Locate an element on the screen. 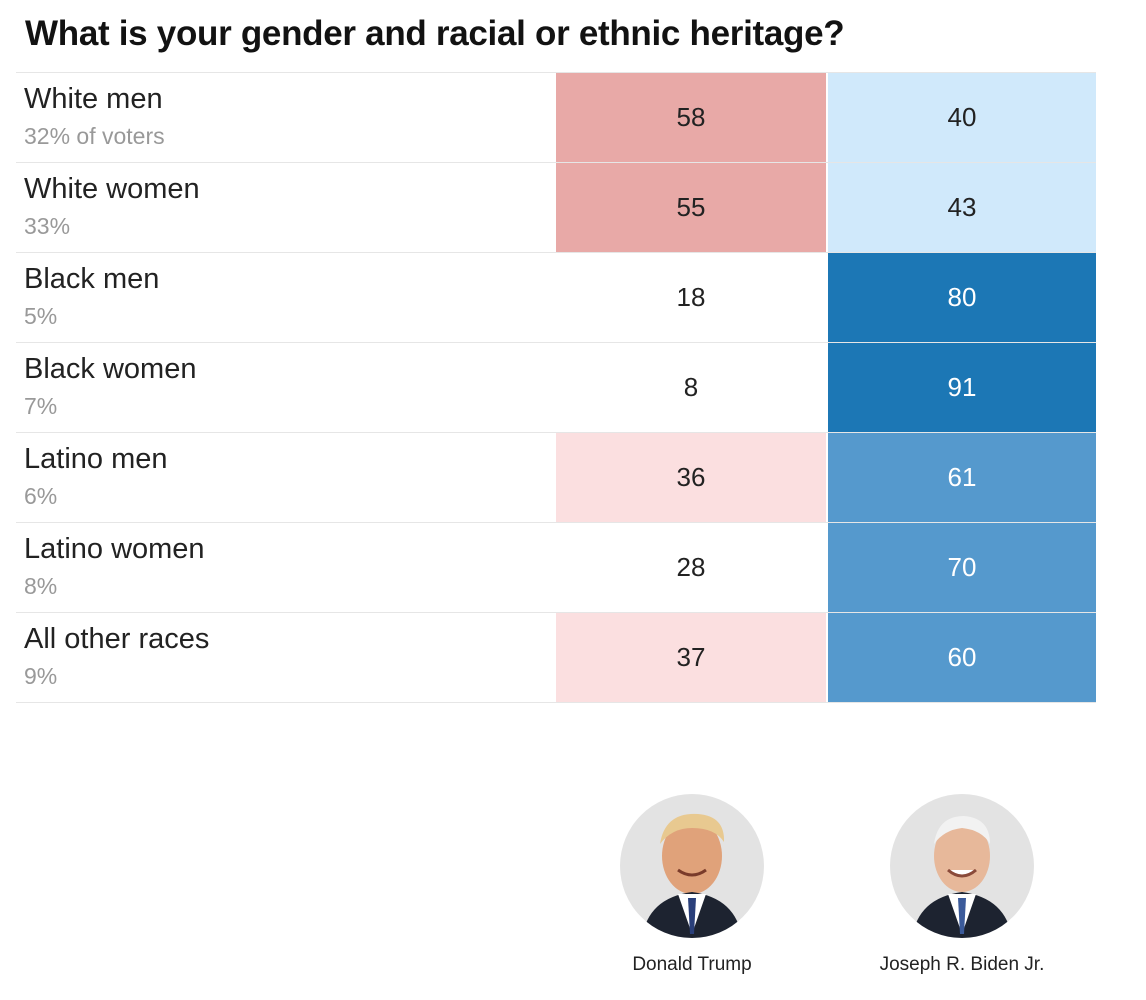 This screenshot has width=1146, height=1000. trump-value-cell: 36 is located at coordinates (691, 477).